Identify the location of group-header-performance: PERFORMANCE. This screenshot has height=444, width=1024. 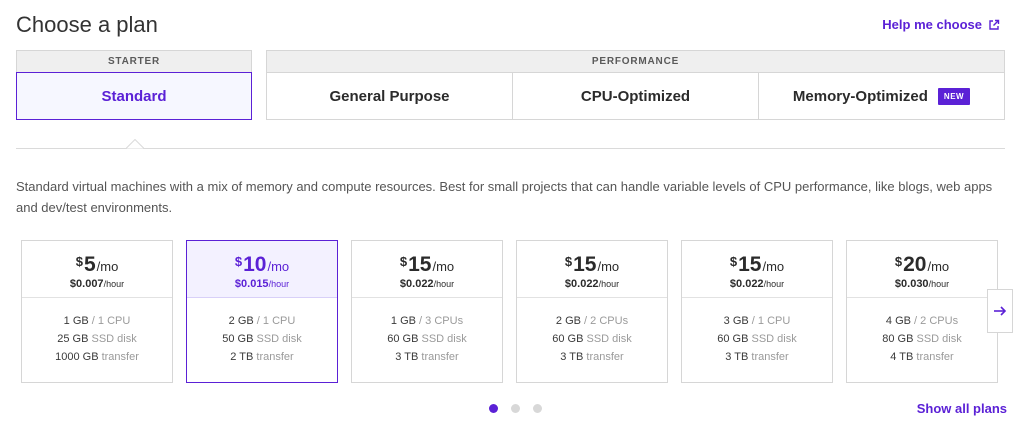
(635, 61).